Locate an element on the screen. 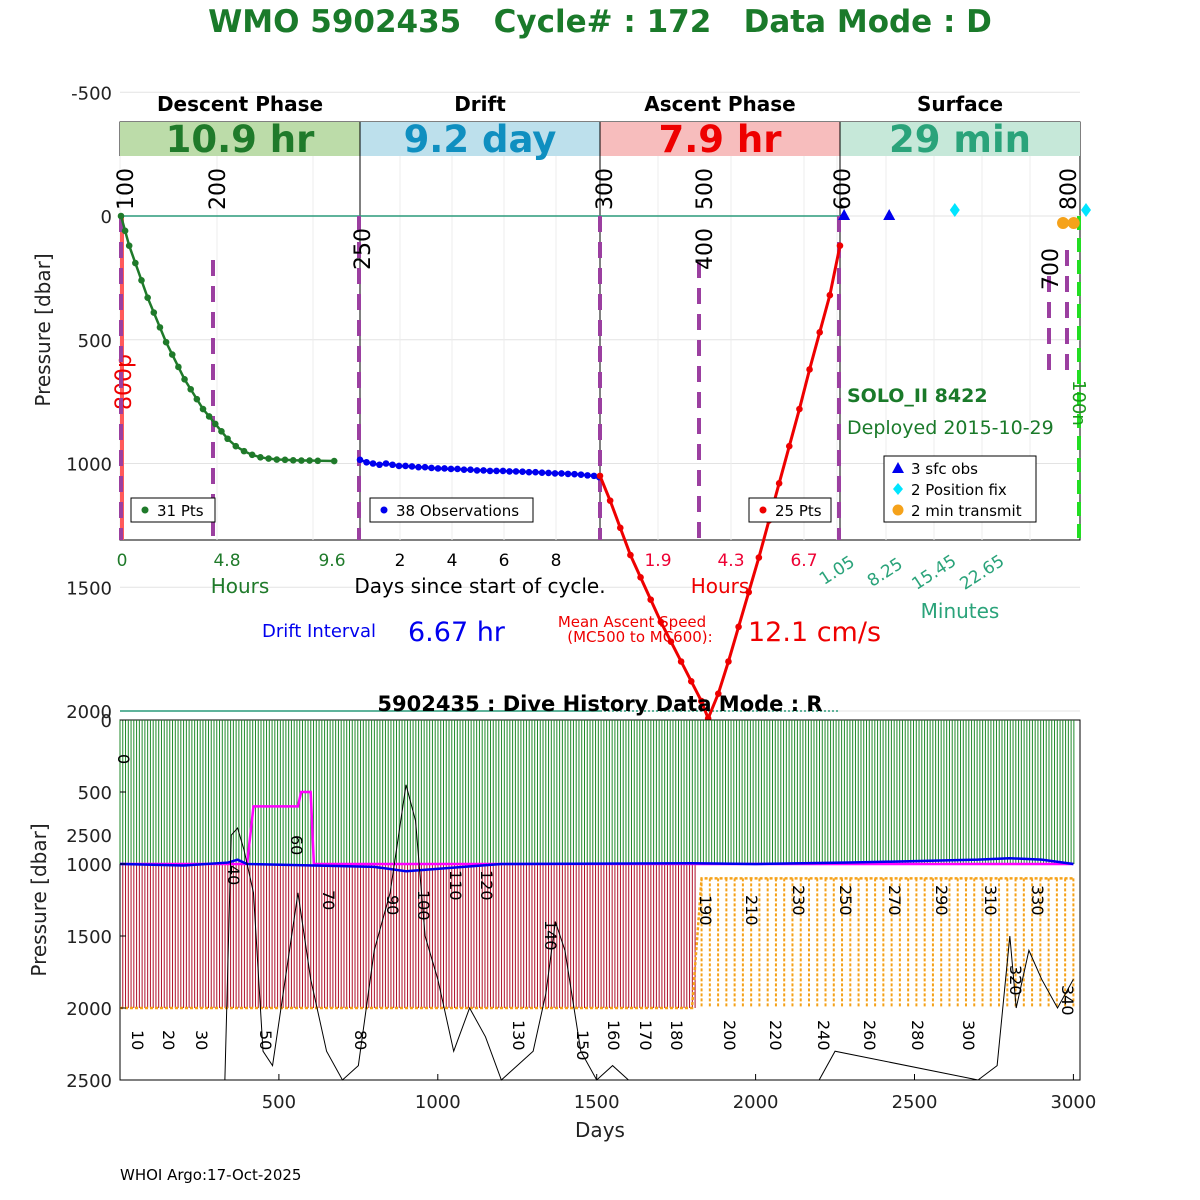 This screenshot has width=1200, height=1200. x-tick-label: 4.8 is located at coordinates (226, 561).